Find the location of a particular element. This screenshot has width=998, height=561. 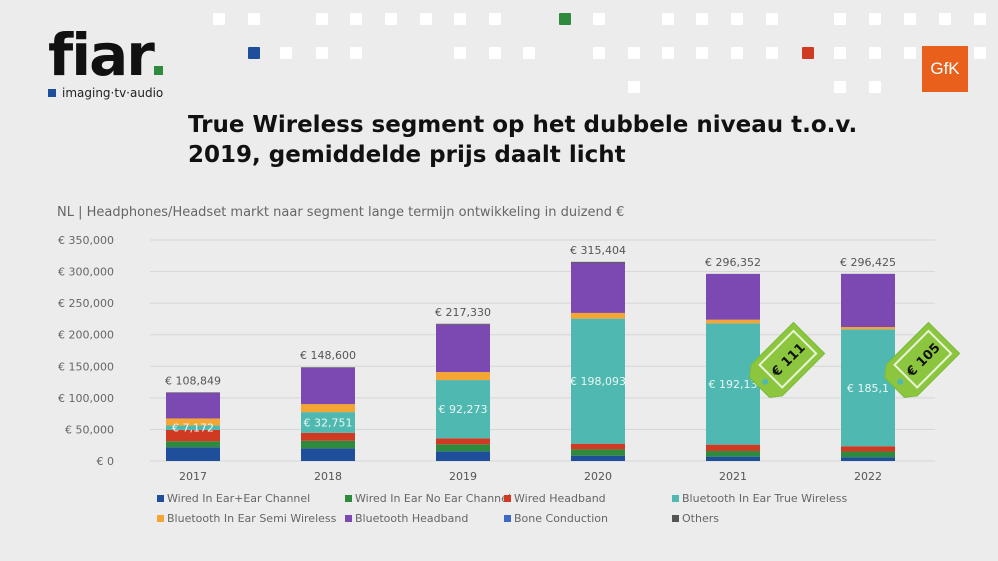

true-wireless-label: € 7,172 is located at coordinates (193, 428).